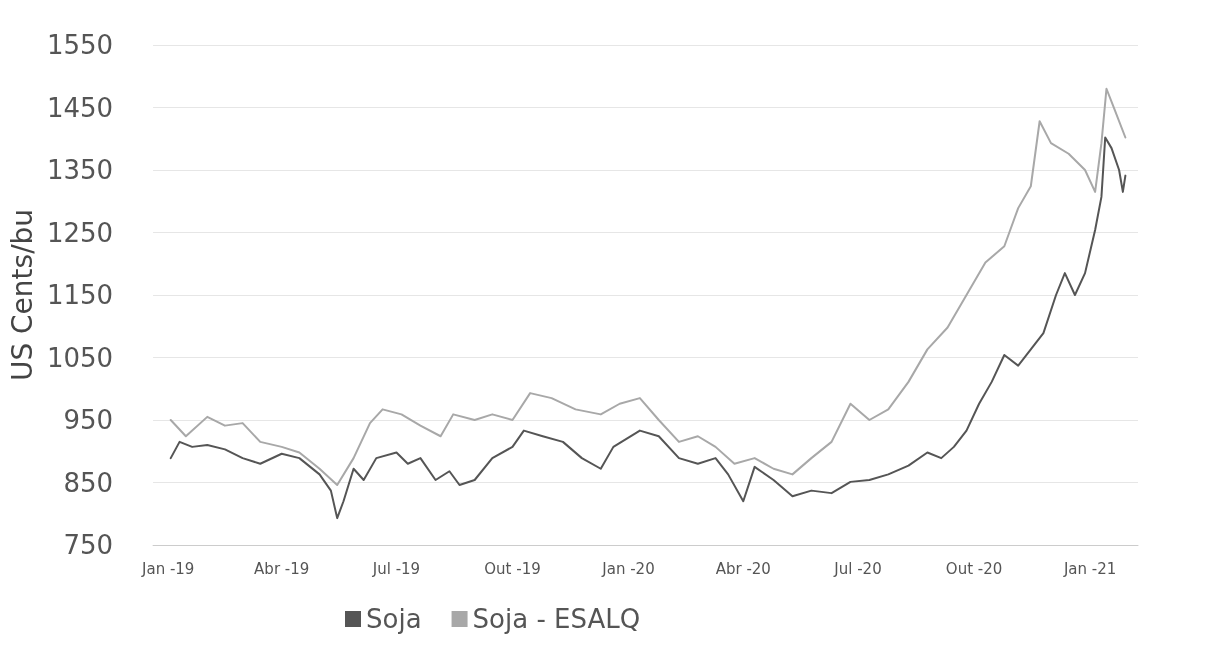  What do you see at coordinates (512, 568) in the screenshot?
I see `x-tick-label: Out -19` at bounding box center [512, 568].